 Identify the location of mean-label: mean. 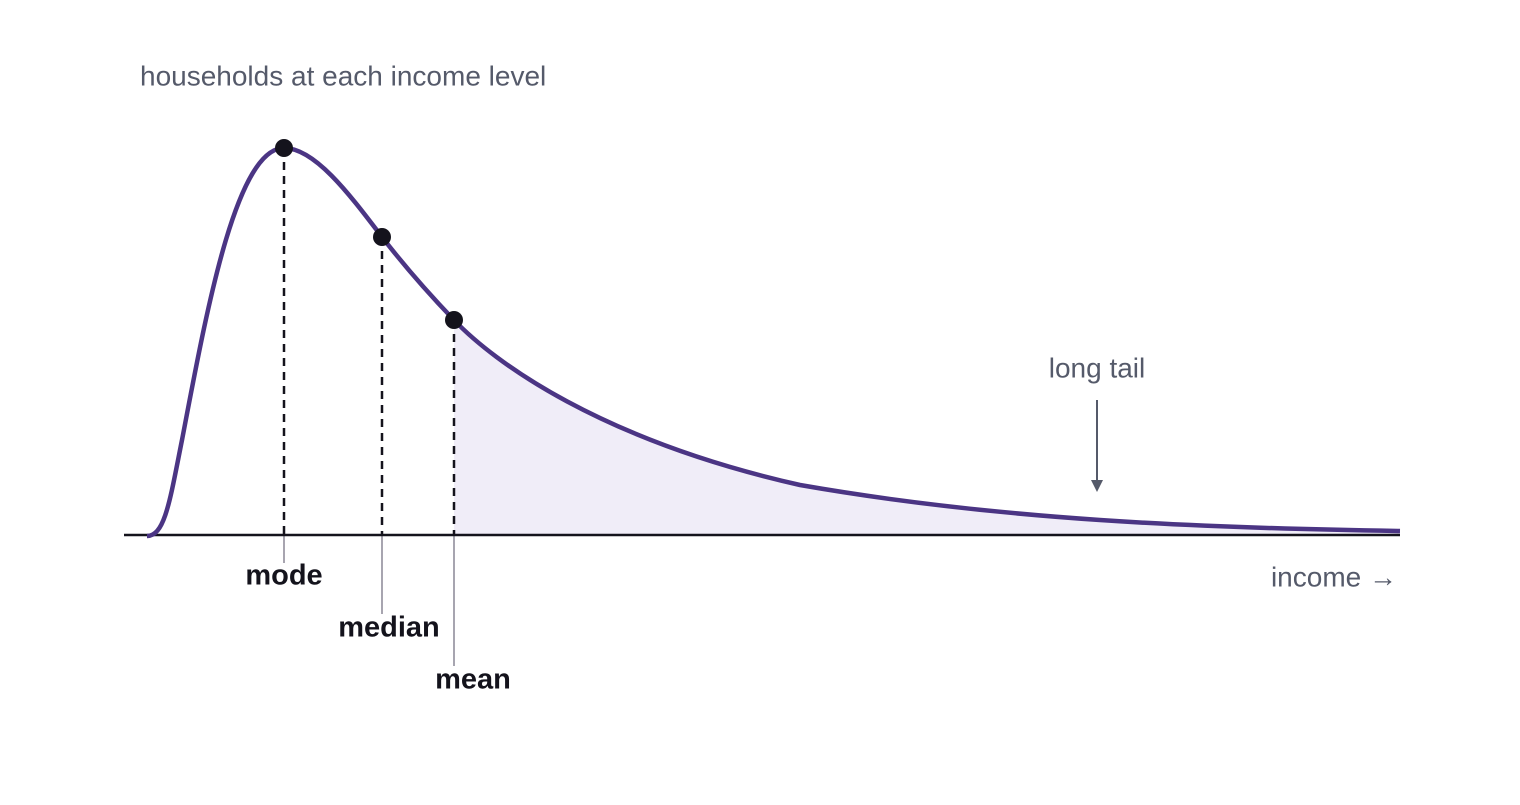
(473, 680).